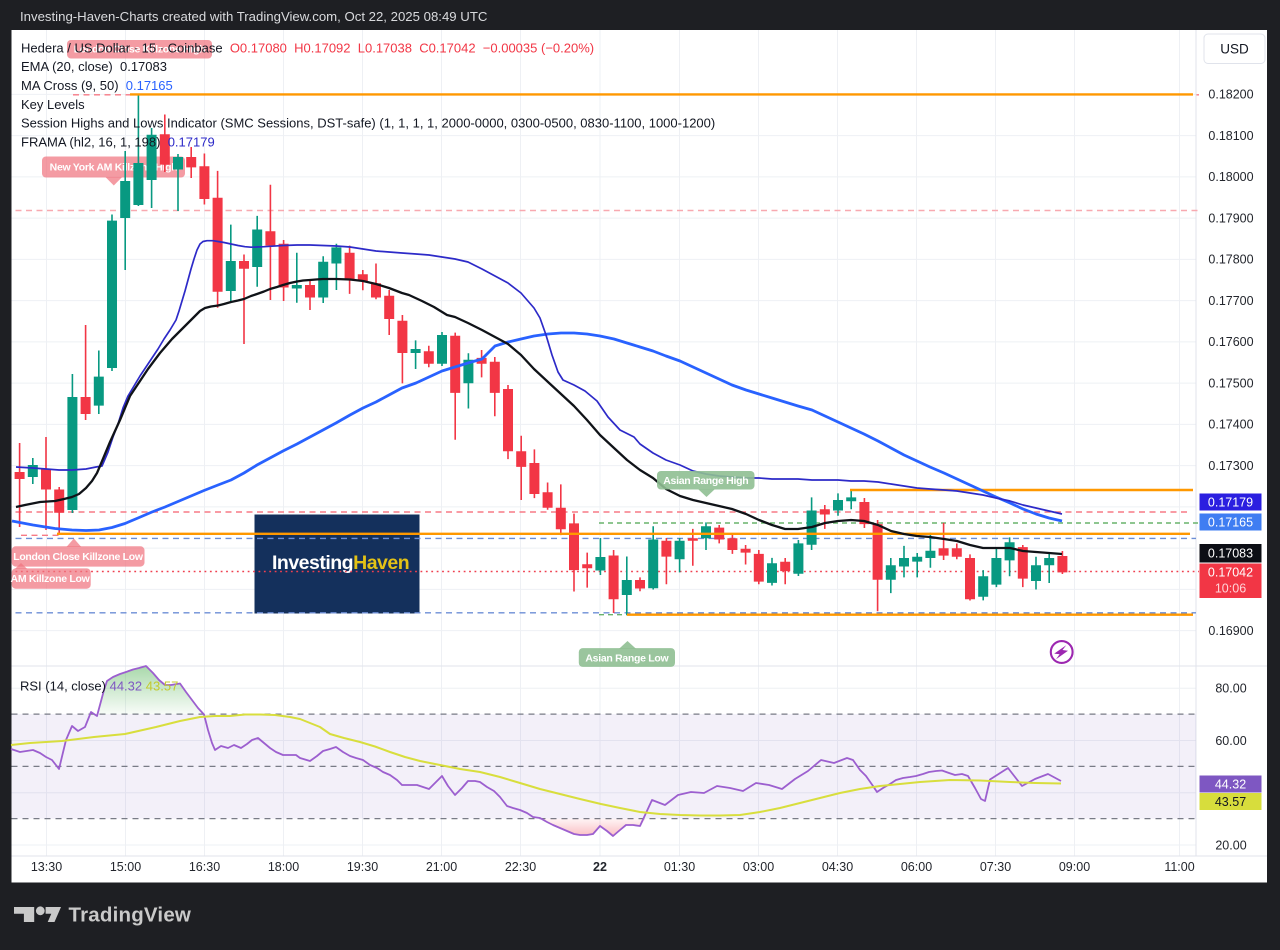 The width and height of the screenshot is (1280, 950). Describe the element at coordinates (1230, 342) in the screenshot. I see `svg-text: 0.17600` at that location.